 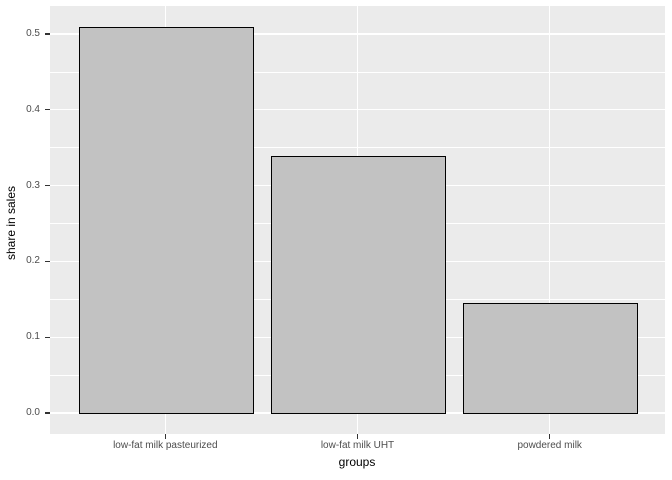 I want to click on category-gridline, so click(x=549, y=220).